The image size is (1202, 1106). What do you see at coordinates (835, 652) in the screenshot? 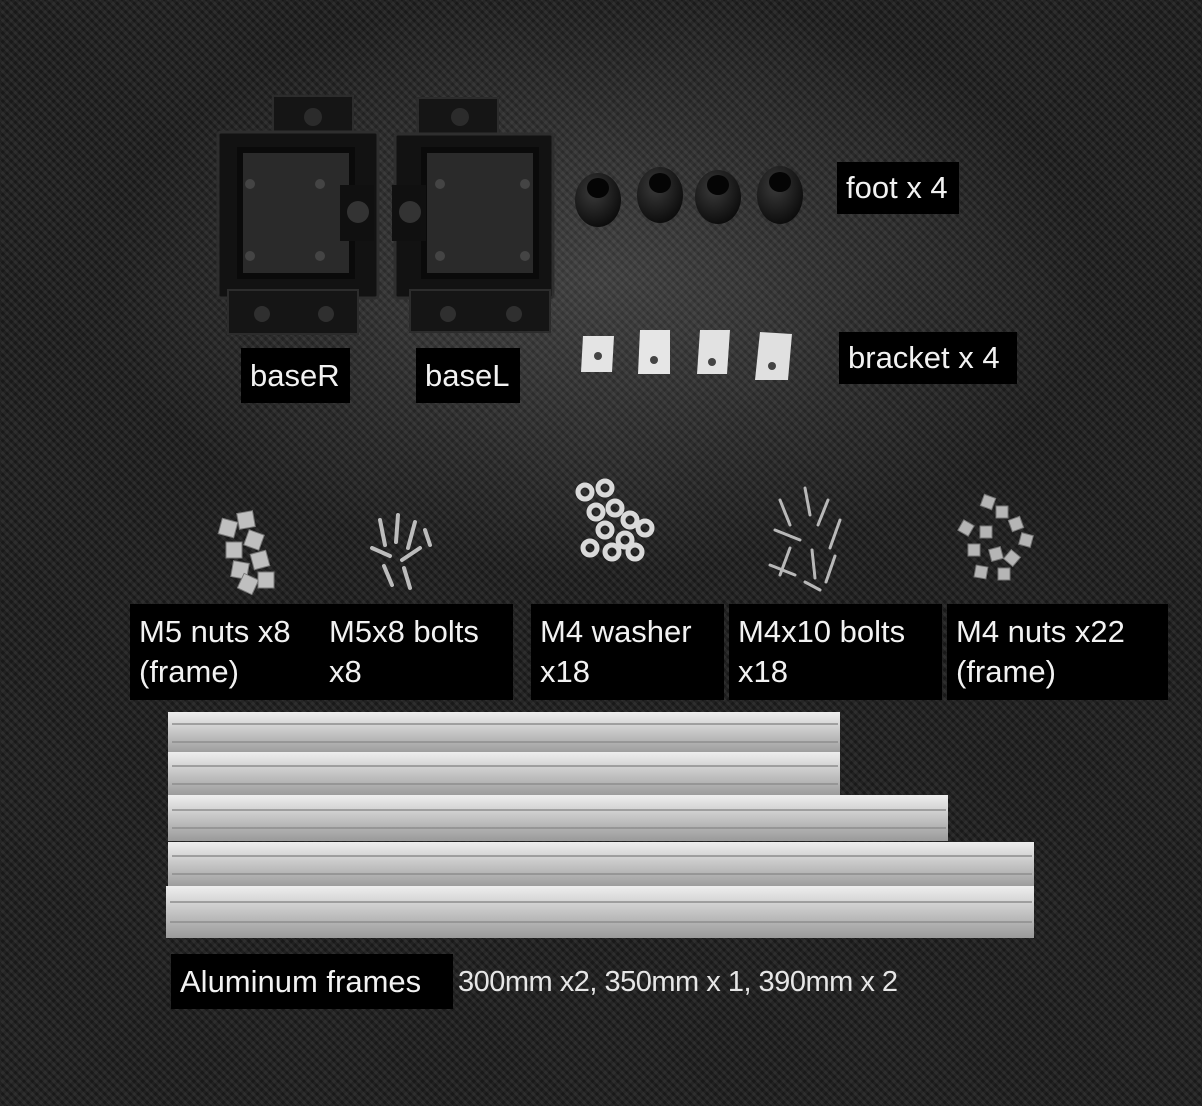
I see `m4x10-bolts-label: M4x10 bolts x18` at bounding box center [835, 652].